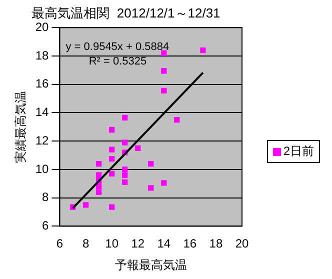 The height and width of the screenshot is (279, 332). I want to click on x-tick-label: 10, so click(112, 243).